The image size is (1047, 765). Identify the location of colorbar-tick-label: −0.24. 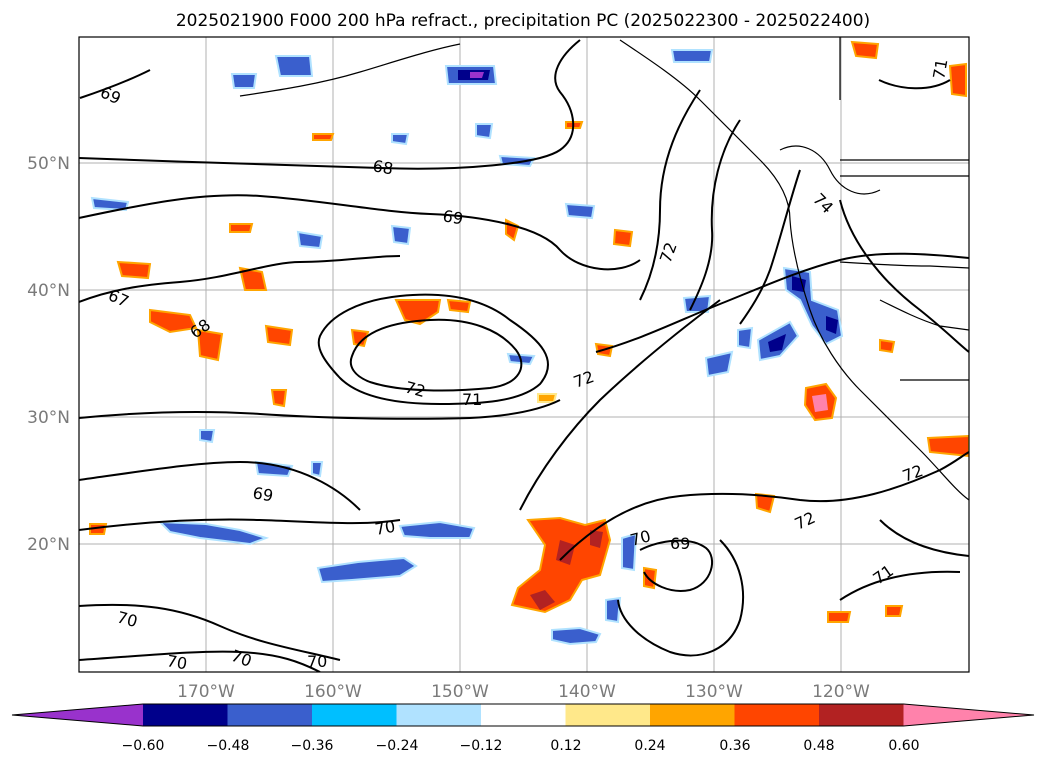
(397, 746).